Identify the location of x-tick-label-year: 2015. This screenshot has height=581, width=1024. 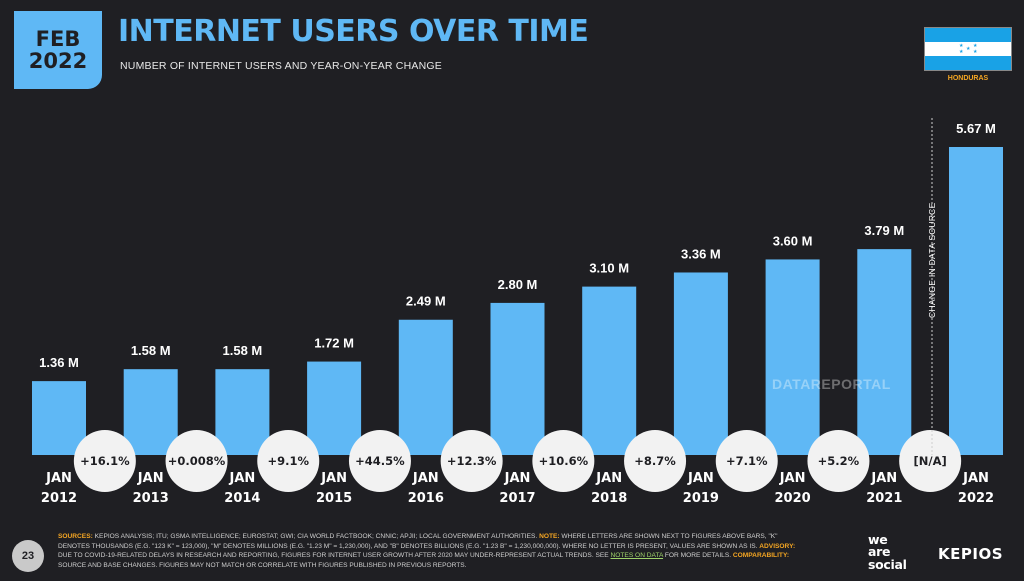
(334, 498).